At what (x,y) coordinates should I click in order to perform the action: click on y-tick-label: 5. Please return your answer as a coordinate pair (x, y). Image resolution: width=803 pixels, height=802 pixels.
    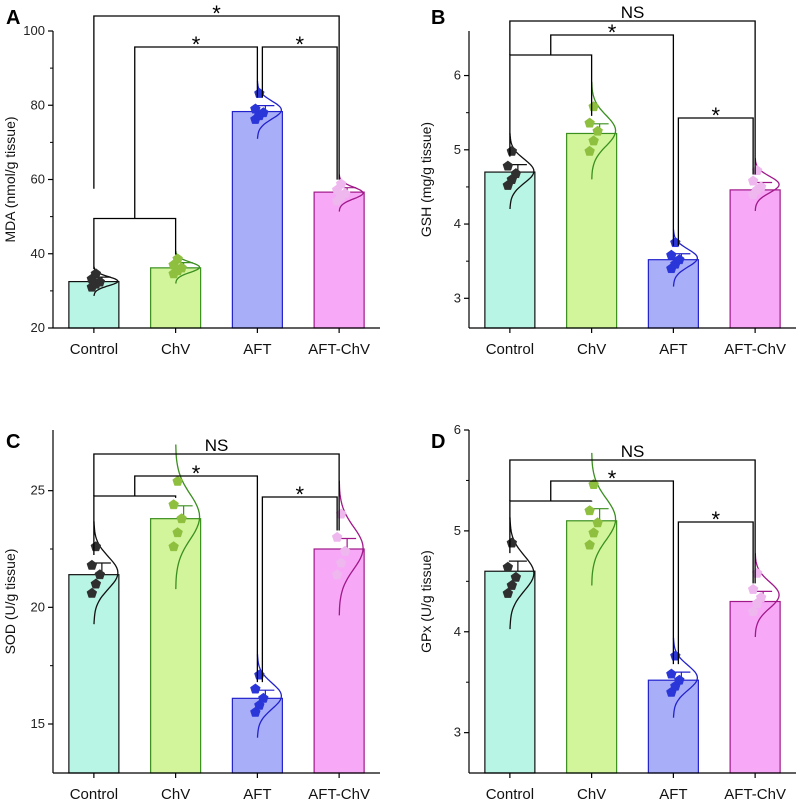
    Looking at the image, I should click on (457, 530).